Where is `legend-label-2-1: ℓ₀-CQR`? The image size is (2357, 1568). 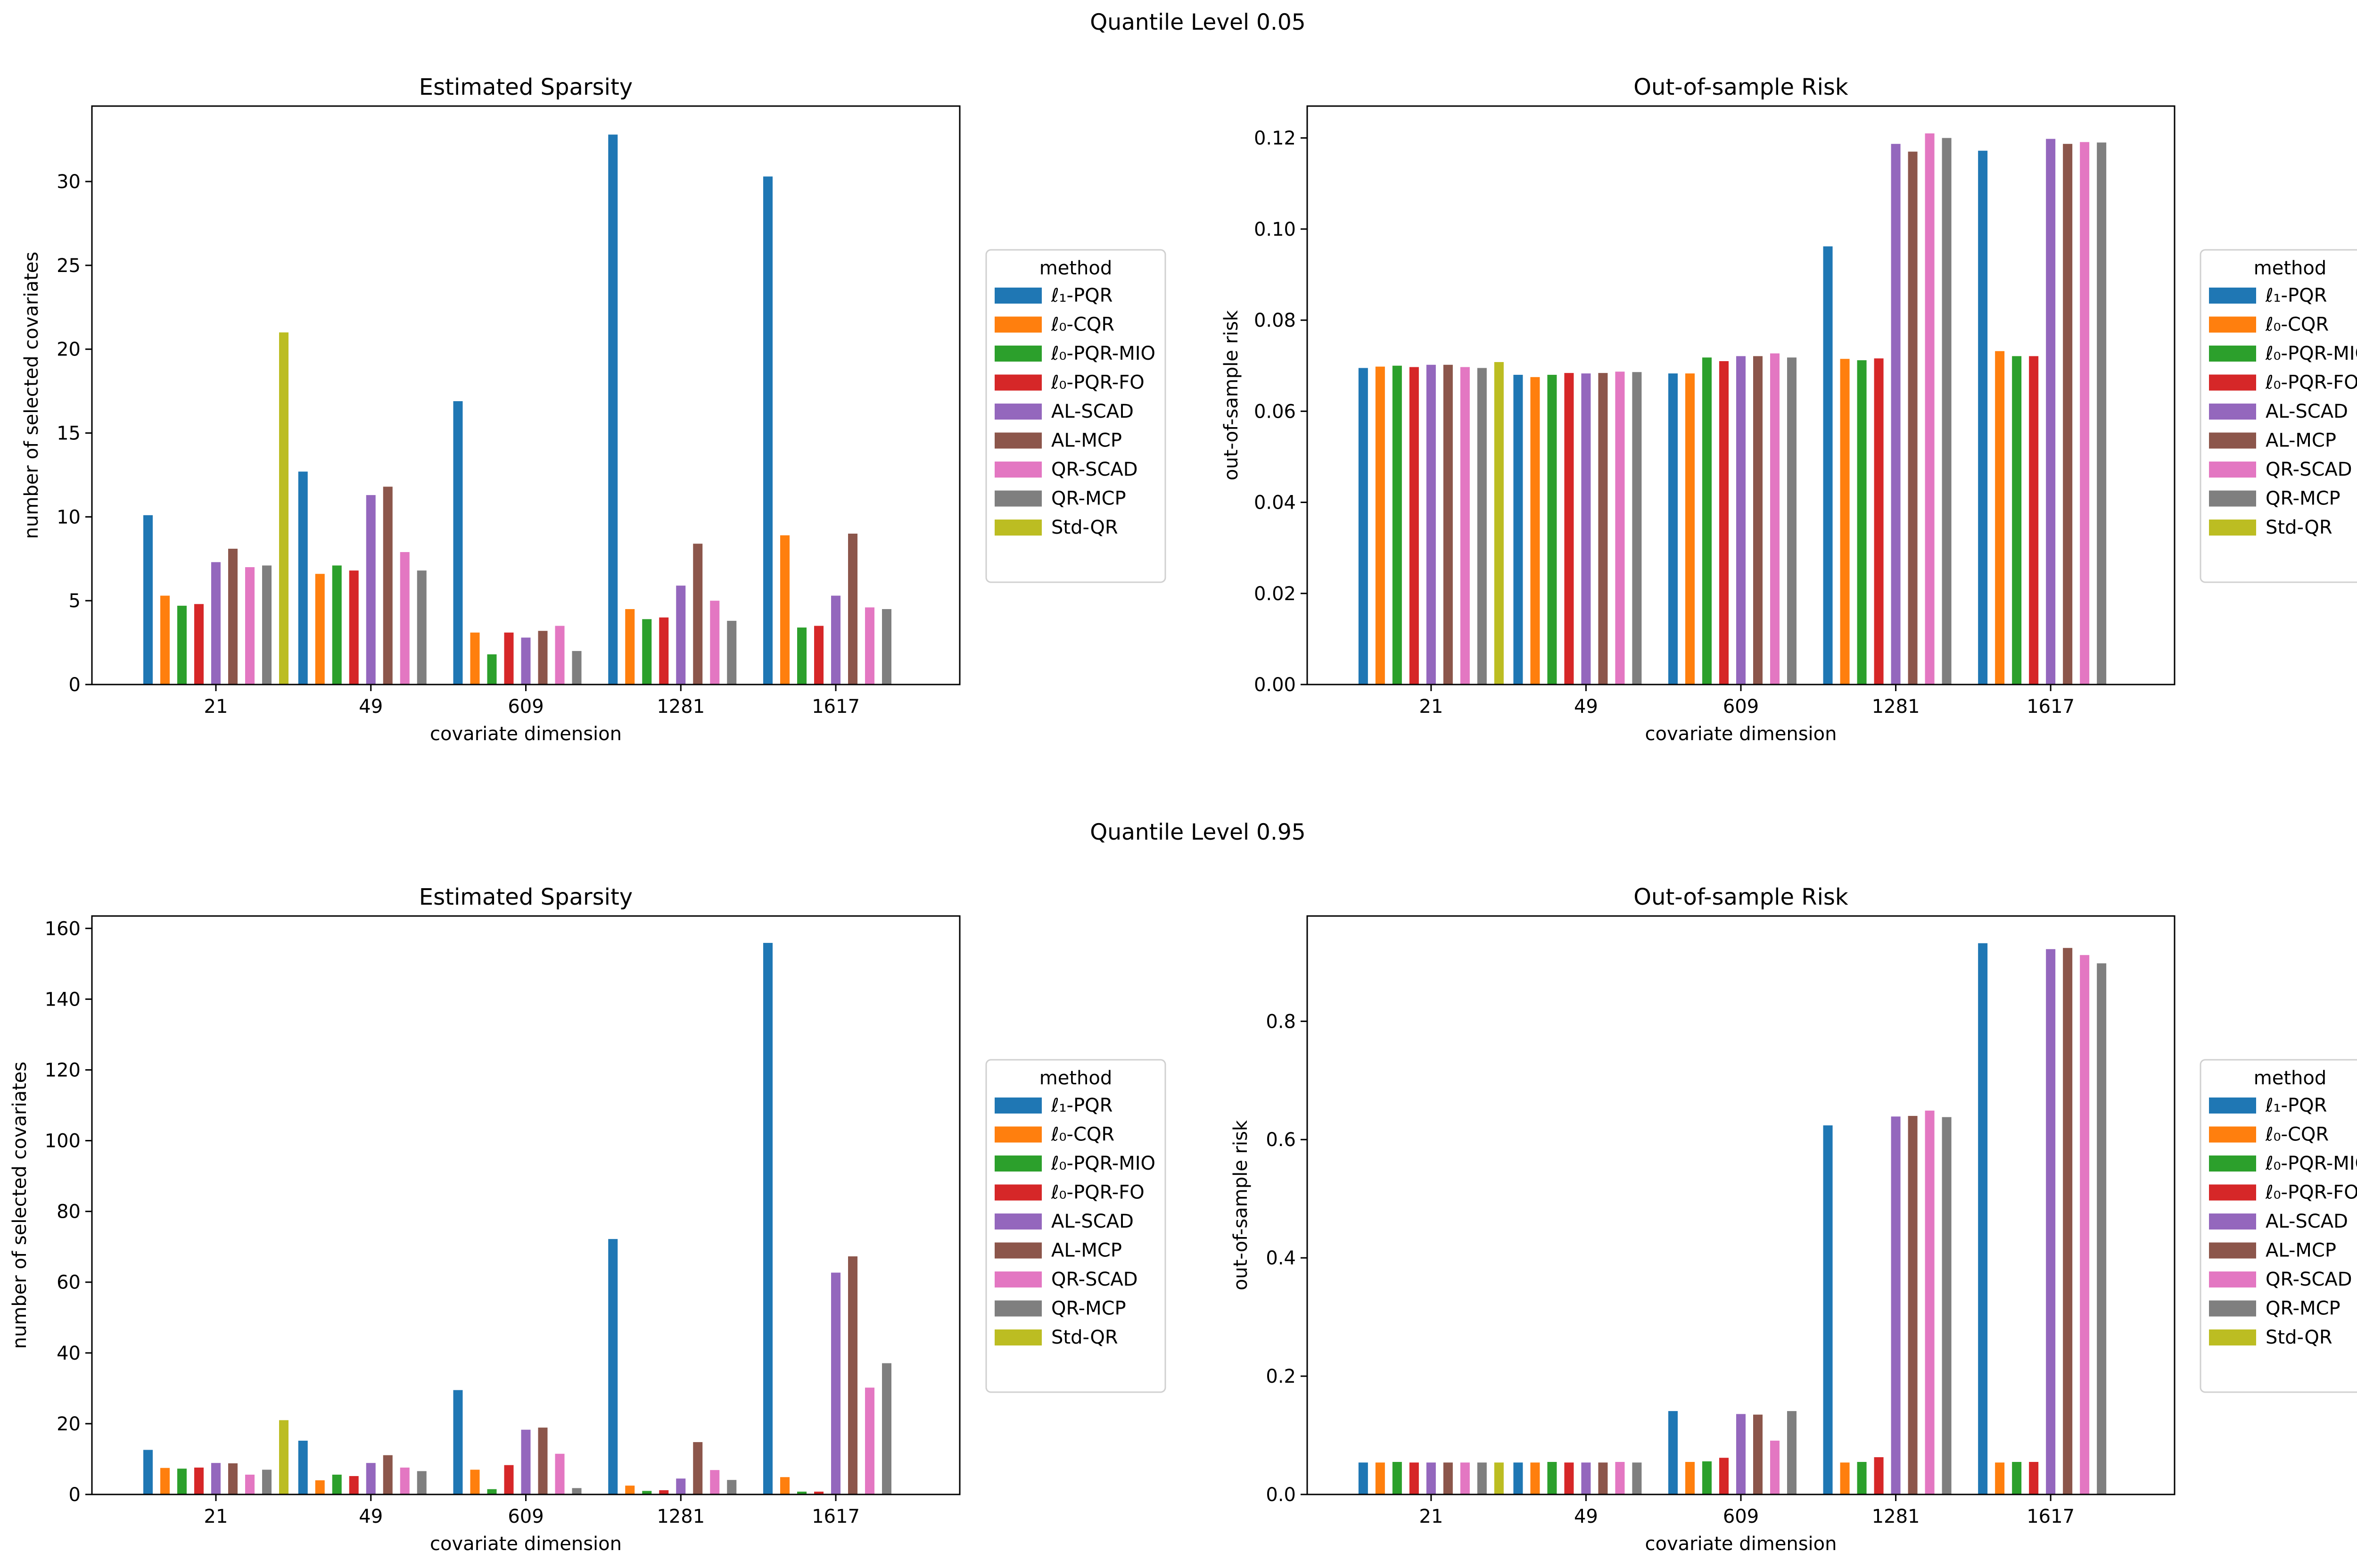
legend-label-2-1: ℓ₀-CQR is located at coordinates (1082, 1135).